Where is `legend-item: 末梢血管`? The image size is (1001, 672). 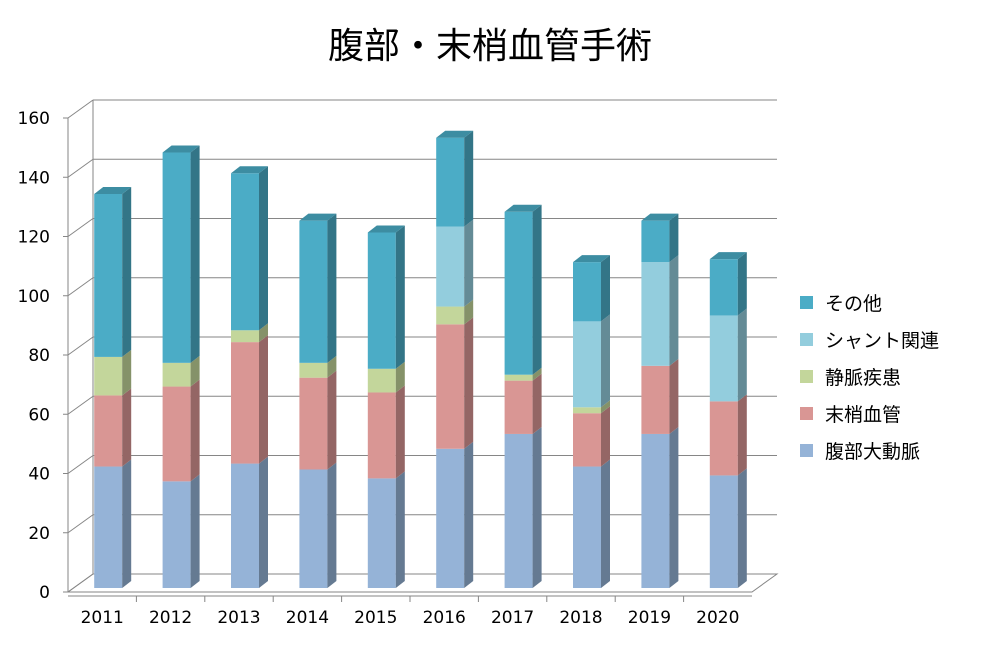 legend-item: 末梢血管 is located at coordinates (850, 415).